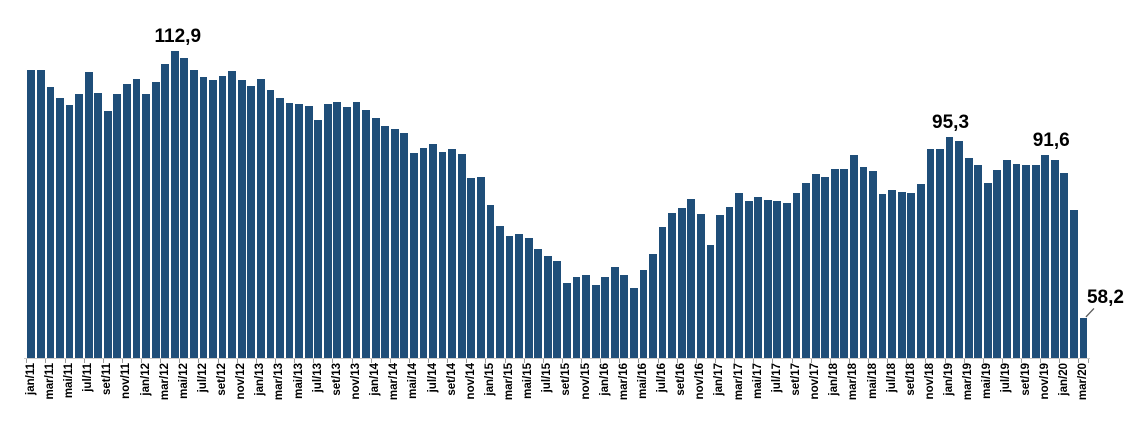 The image size is (1140, 425). What do you see at coordinates (404, 245) in the screenshot?
I see `bar-abr/14` at bounding box center [404, 245].